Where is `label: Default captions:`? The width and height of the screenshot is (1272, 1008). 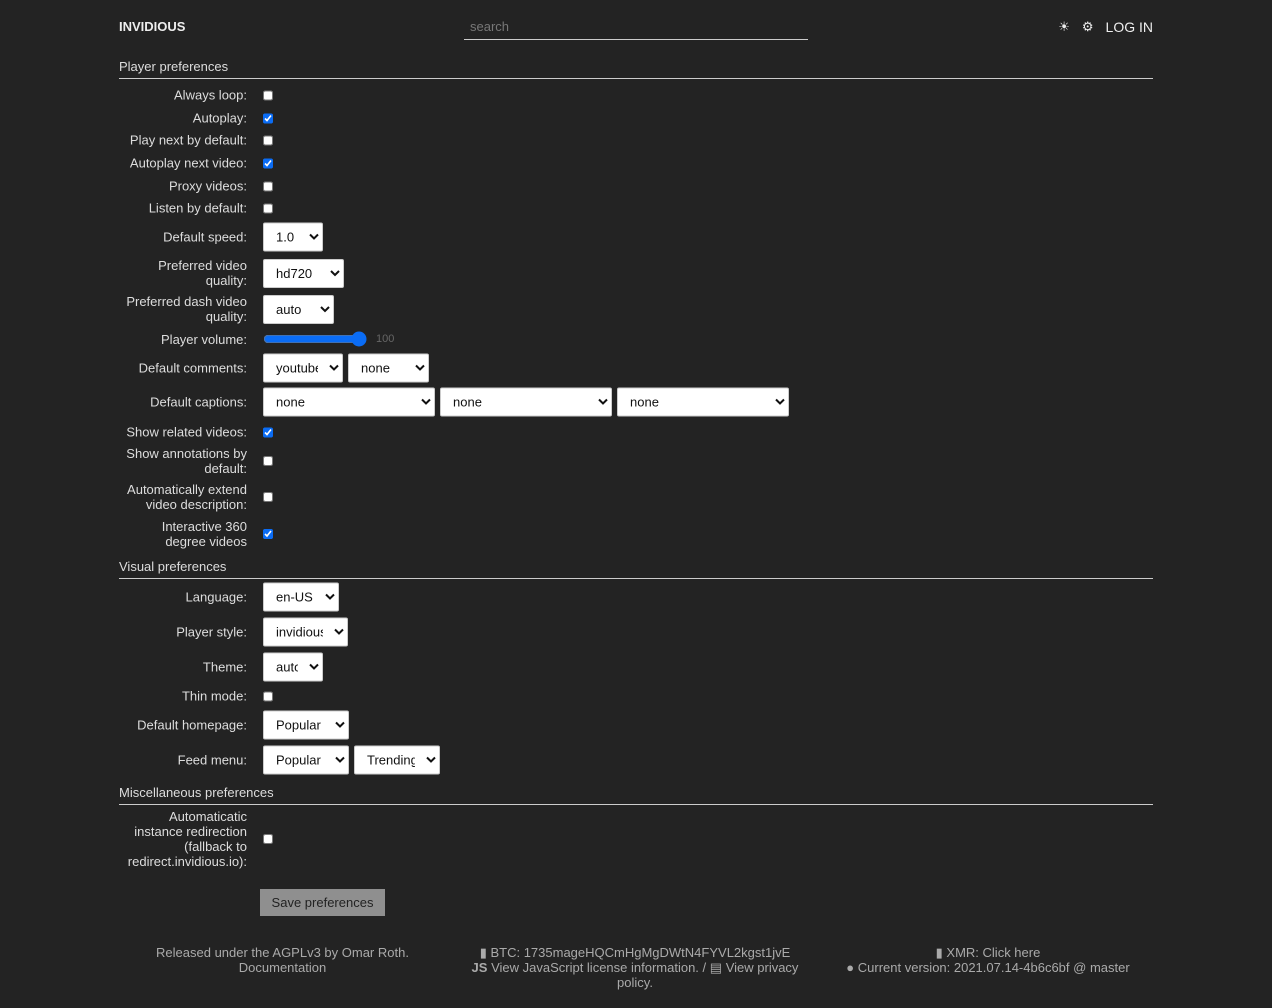
label: Default captions: is located at coordinates (198, 402).